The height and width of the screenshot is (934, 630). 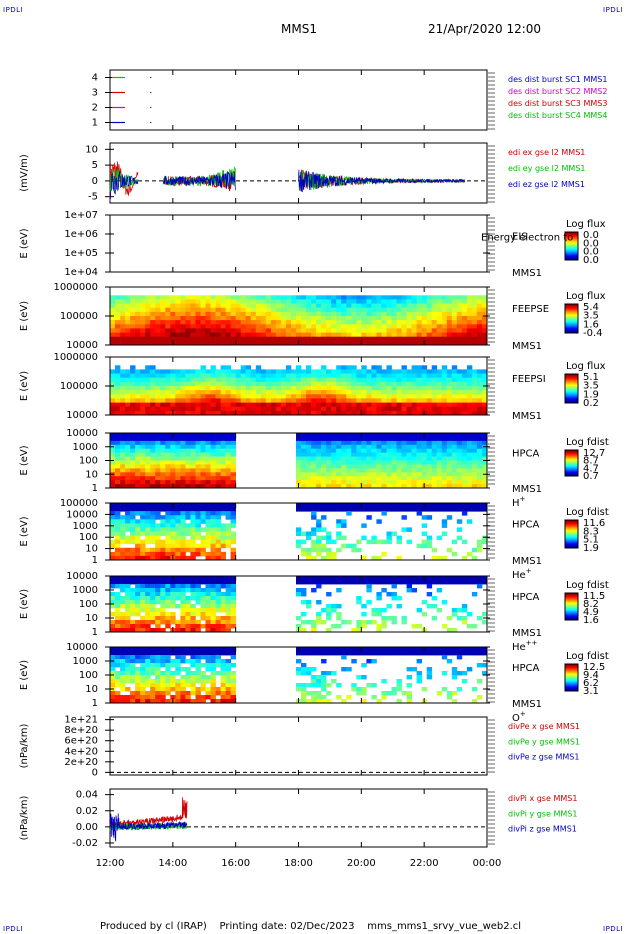 What do you see at coordinates (95, 703) in the screenshot?
I see `ytick-label-8-0: 1` at bounding box center [95, 703].